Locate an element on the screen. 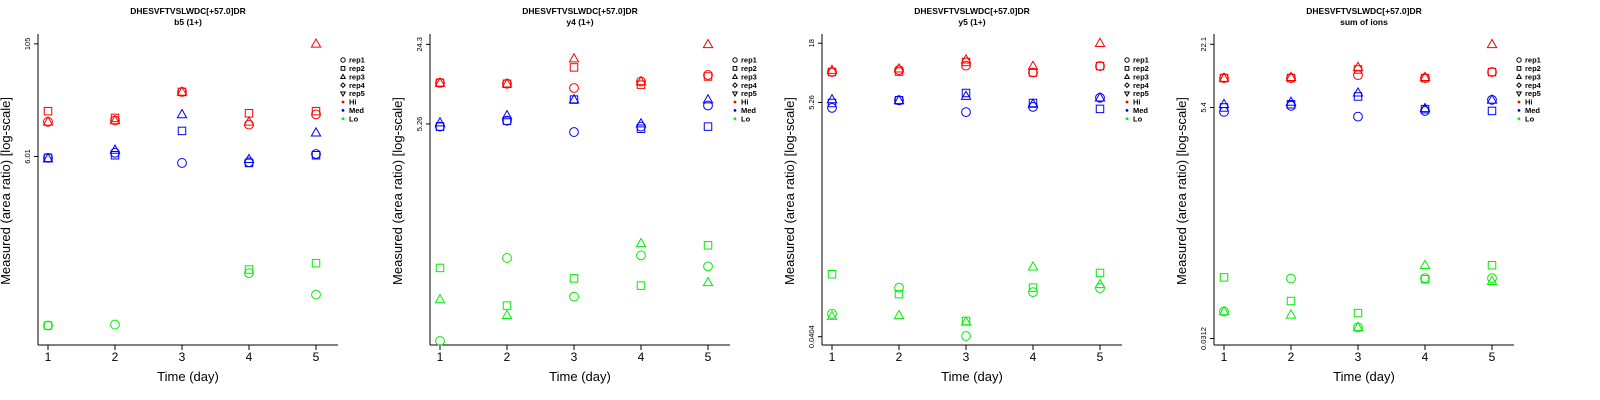 The height and width of the screenshot is (400, 1600). y-tick-label: 105 is located at coordinates (27, 44).